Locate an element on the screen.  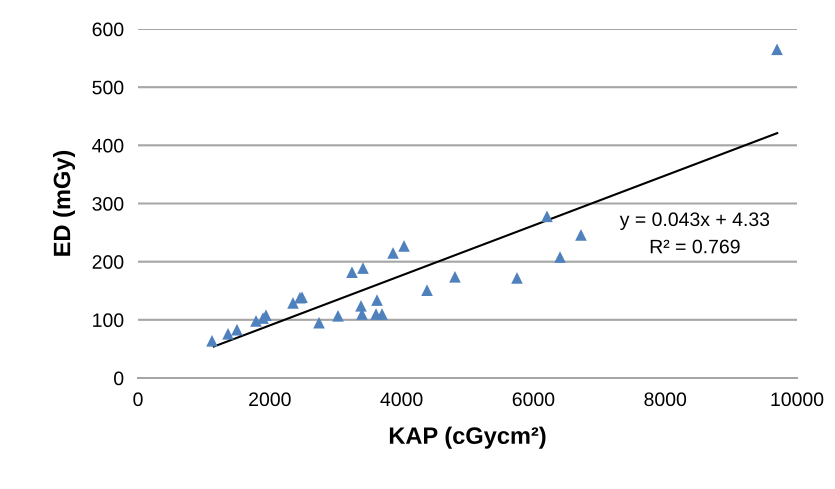
annotation: y = 0.043x + 4.33 is located at coordinates (695, 221).